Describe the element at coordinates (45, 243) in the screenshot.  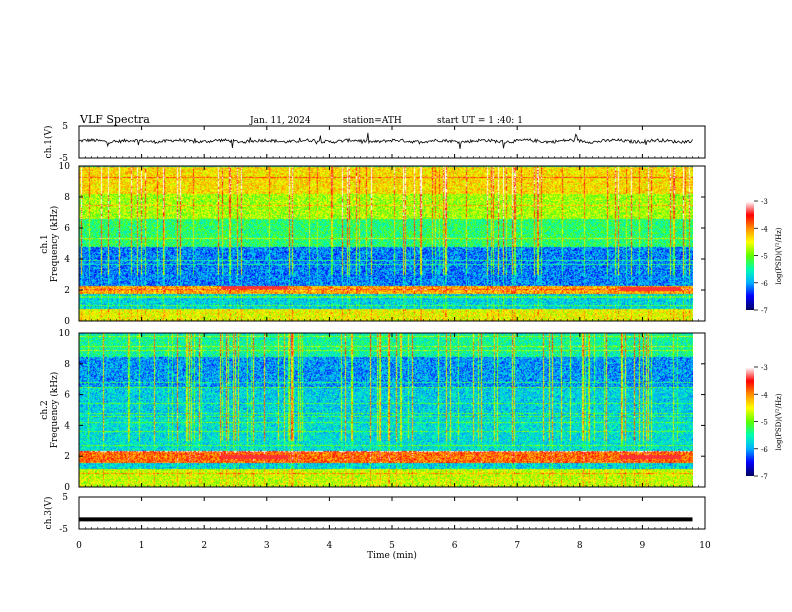
I see `ch1-spectrogram-channel-label: ch.1` at that location.